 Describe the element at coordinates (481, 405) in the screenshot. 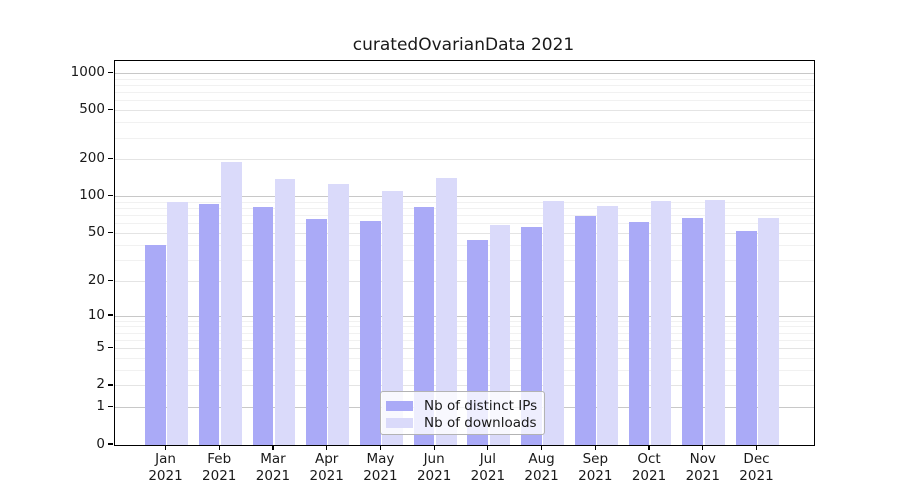

I see `legend-label-distinct-ips: Nb of distinct IPs` at that location.